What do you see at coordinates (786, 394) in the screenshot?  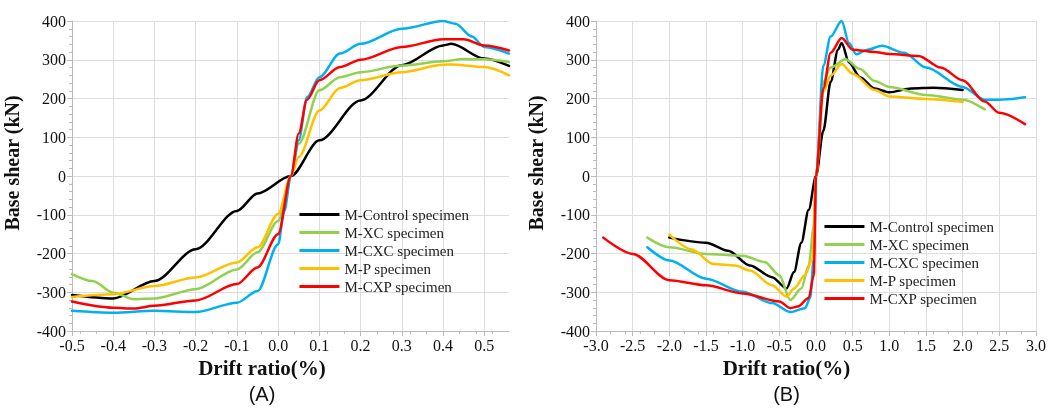 I see `text: (B)` at bounding box center [786, 394].